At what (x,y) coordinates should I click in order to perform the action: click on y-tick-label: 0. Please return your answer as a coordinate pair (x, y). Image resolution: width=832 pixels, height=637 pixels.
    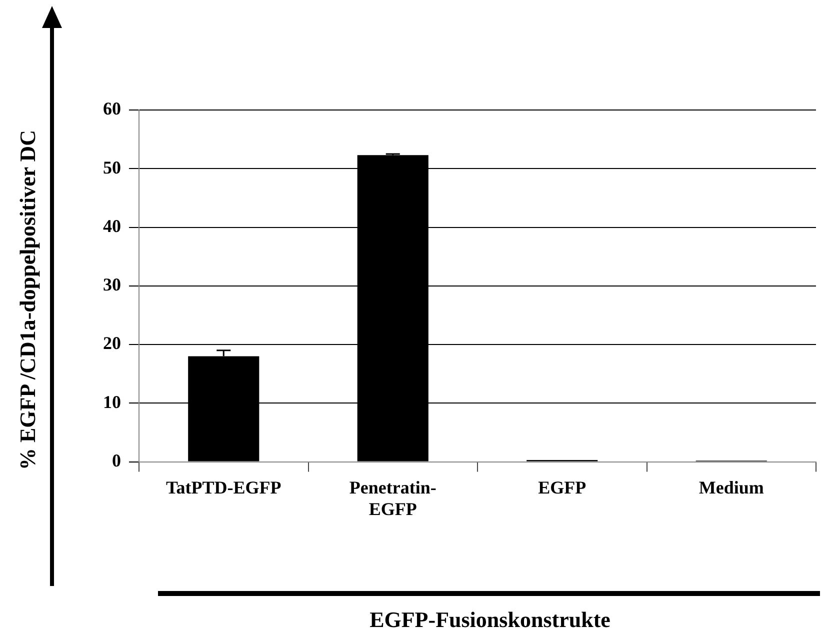
    Looking at the image, I should click on (116, 460).